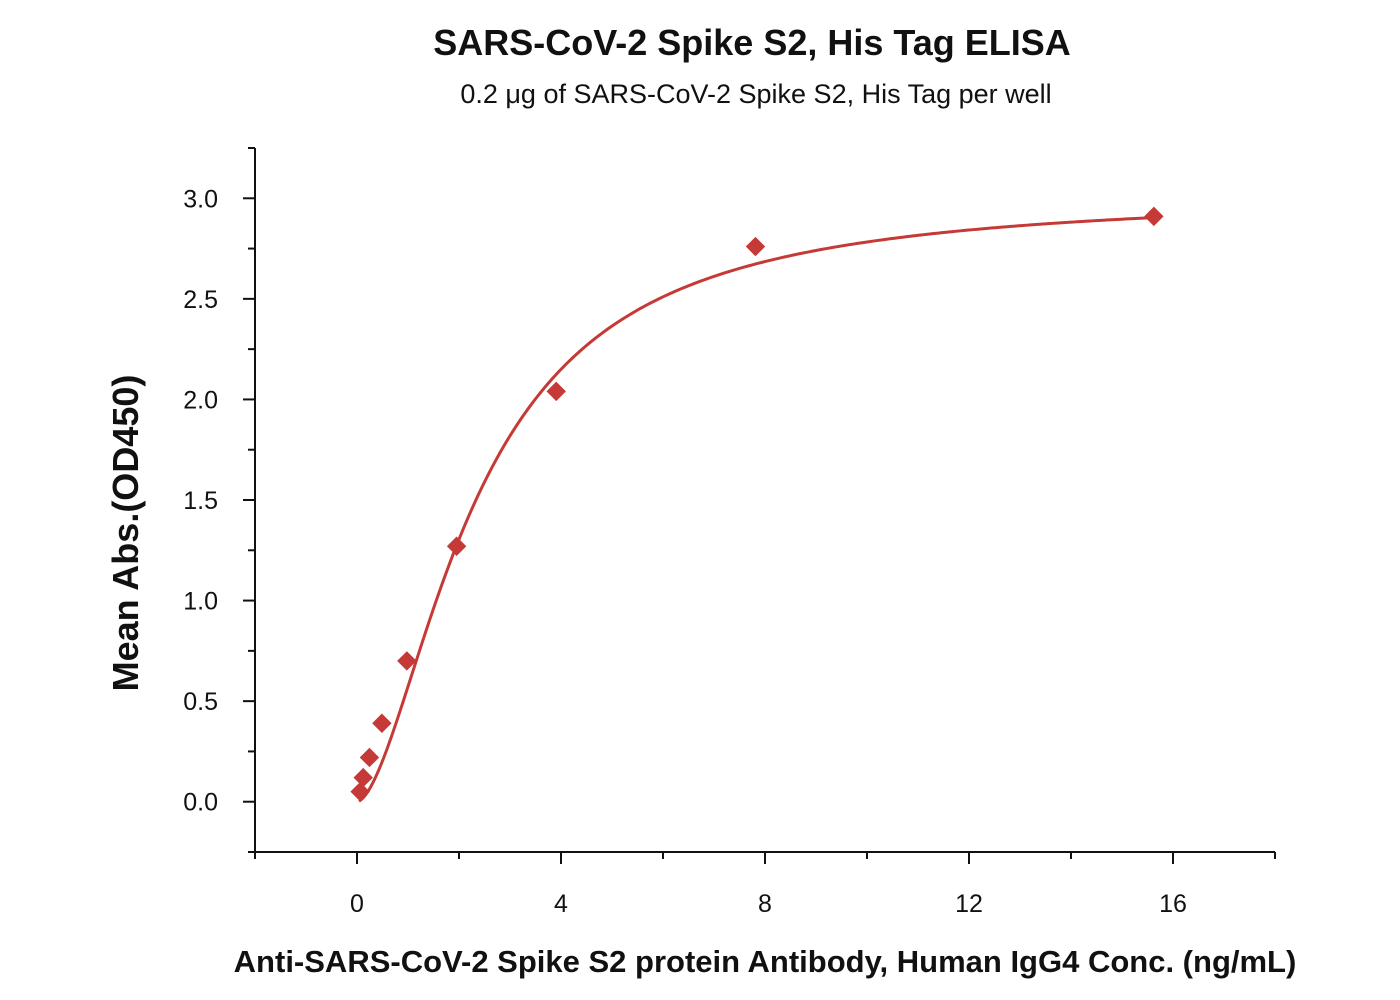 The width and height of the screenshot is (1400, 1000). What do you see at coordinates (357, 904) in the screenshot?
I see `x-tick-label: 0` at bounding box center [357, 904].